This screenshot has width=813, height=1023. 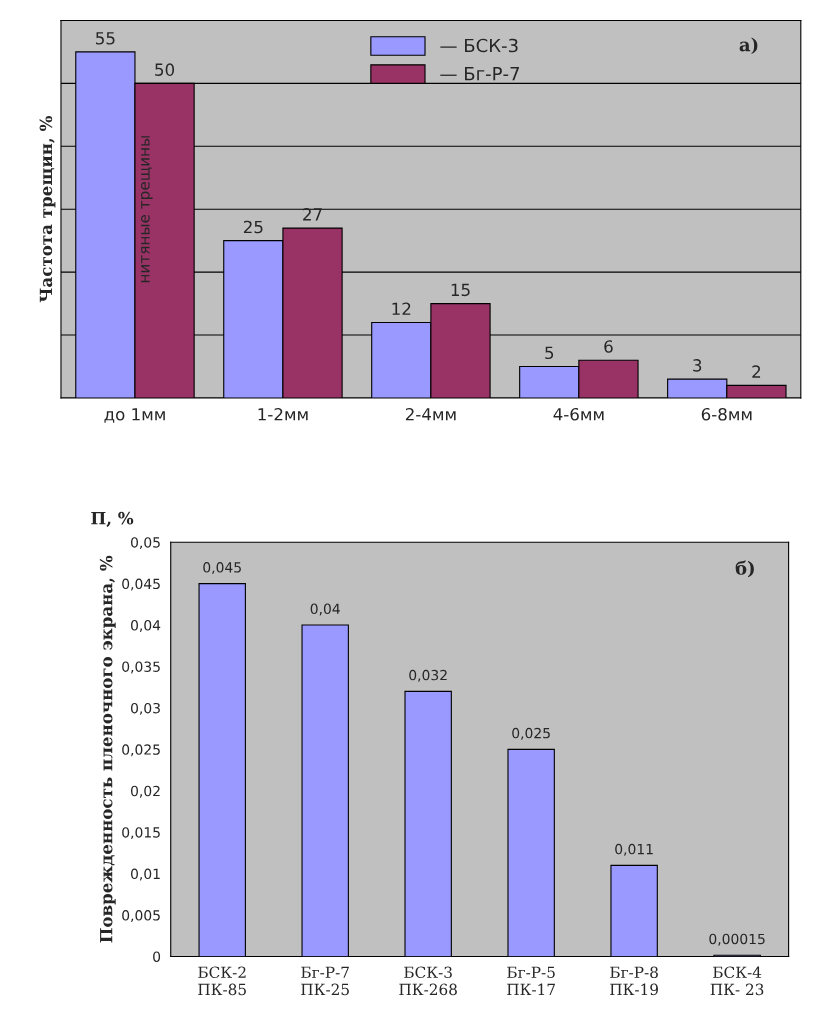 What do you see at coordinates (141, 916) in the screenshot?
I see `y-tick-label: 0,005` at bounding box center [141, 916].